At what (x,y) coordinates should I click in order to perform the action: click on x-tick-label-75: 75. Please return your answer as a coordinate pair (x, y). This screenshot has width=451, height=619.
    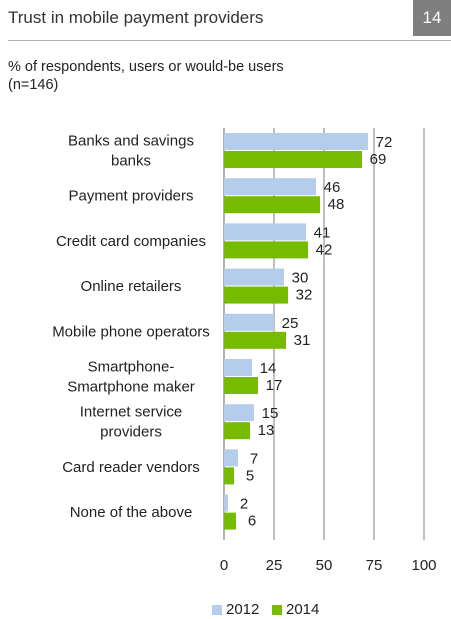
    Looking at the image, I should click on (374, 565).